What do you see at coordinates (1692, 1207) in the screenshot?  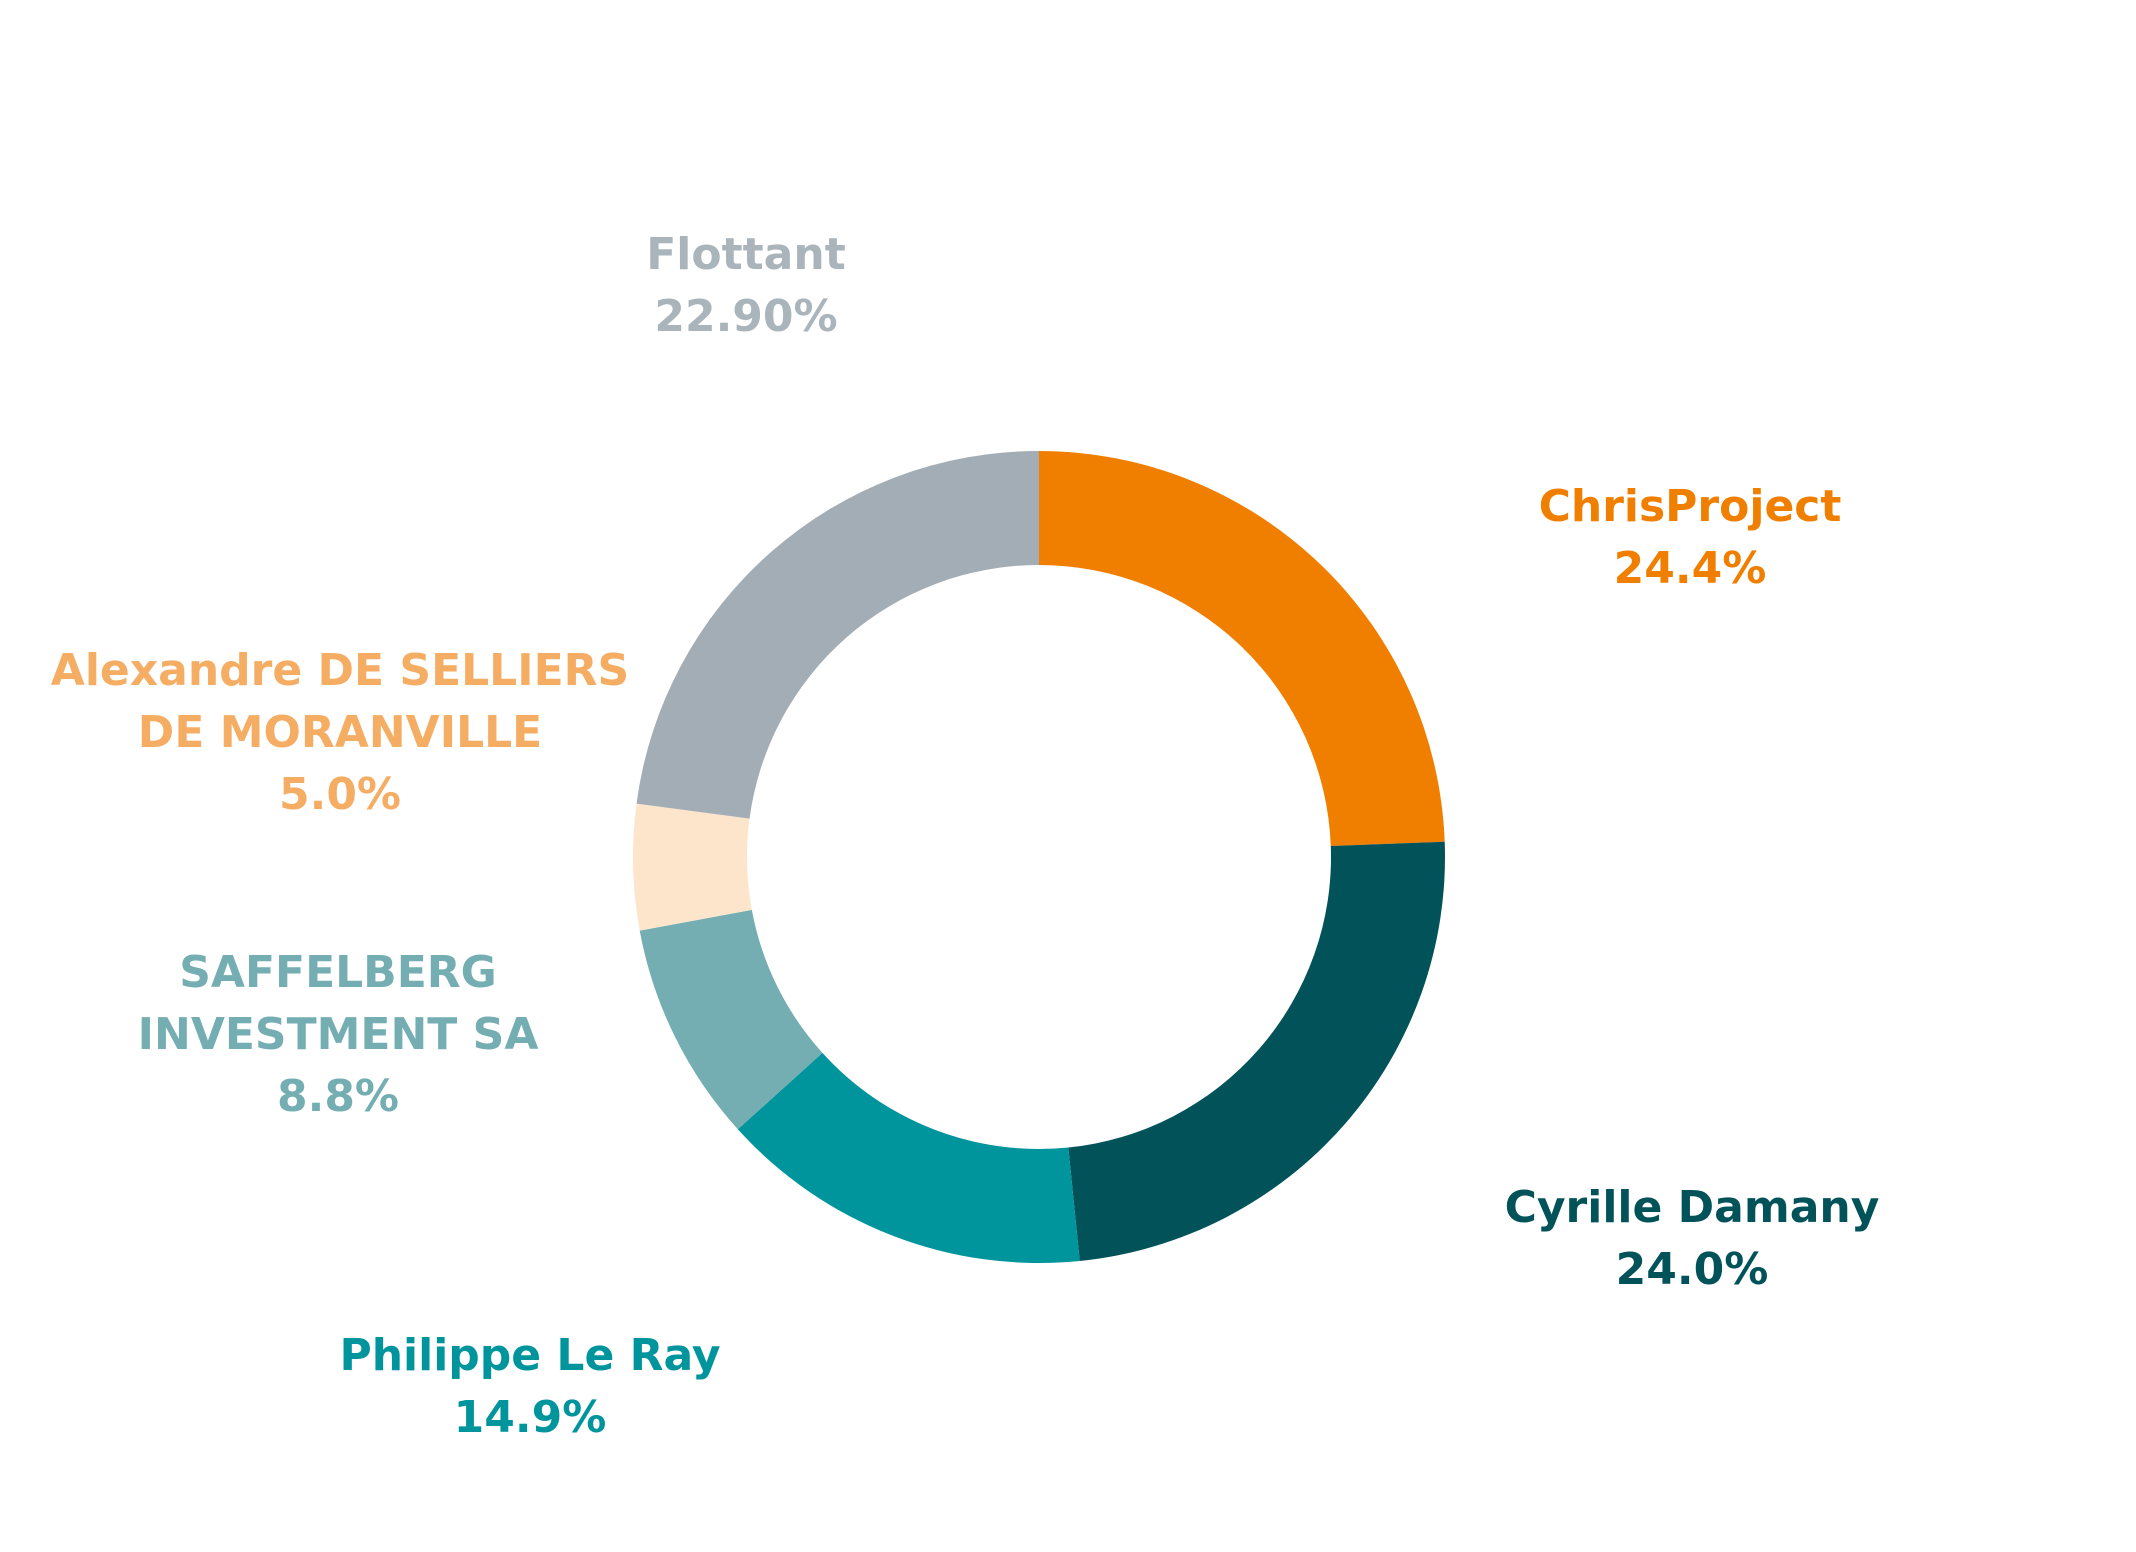 I see `category-label: Cyrille Damany` at bounding box center [1692, 1207].